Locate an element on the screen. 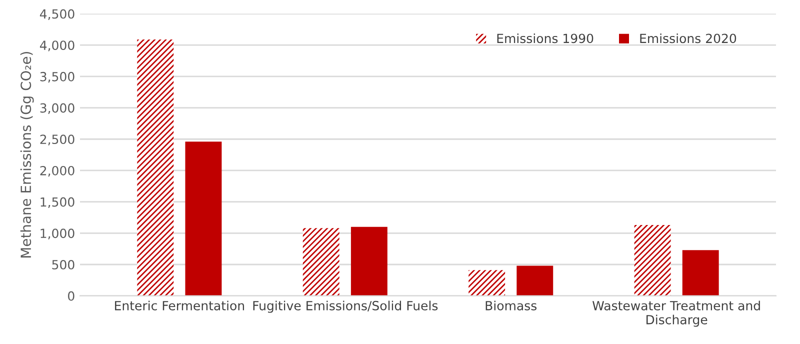 Image resolution: width=800 pixels, height=344 pixels. y-tick-label: 3,500 is located at coordinates (57, 77).